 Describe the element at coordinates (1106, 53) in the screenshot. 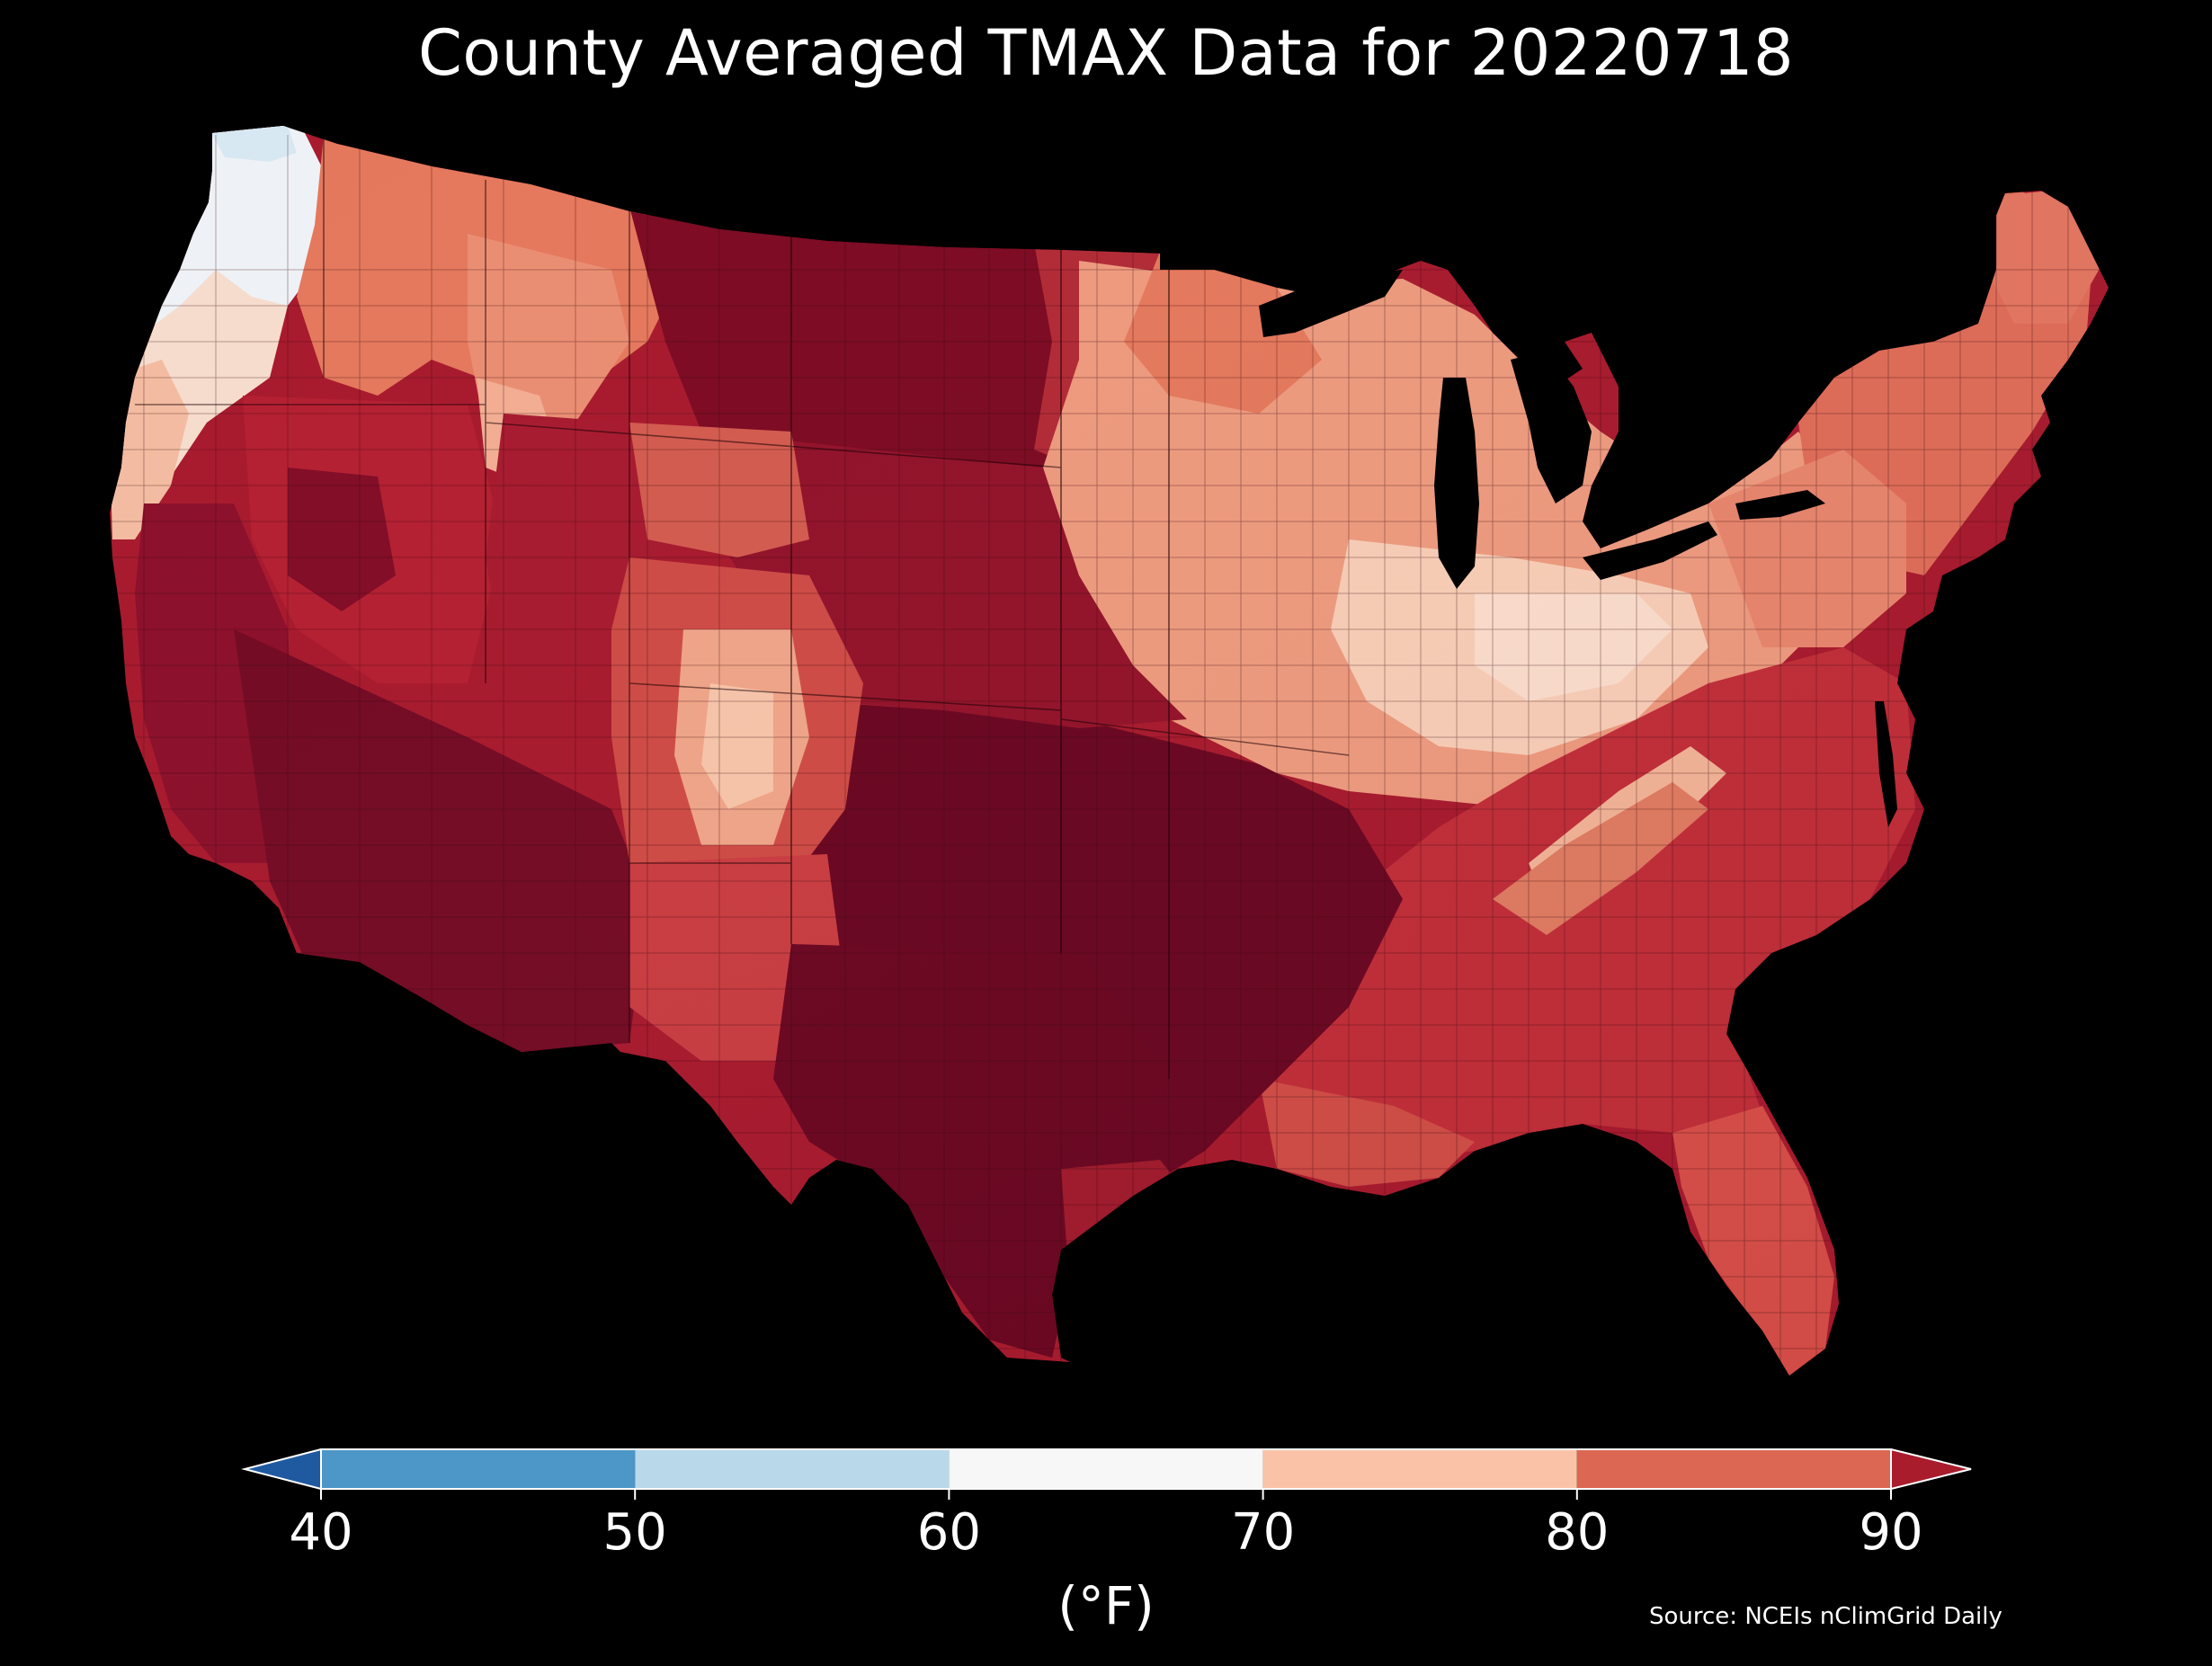

I see `map-title: County Averaged TMAX Data for 20220718` at that location.